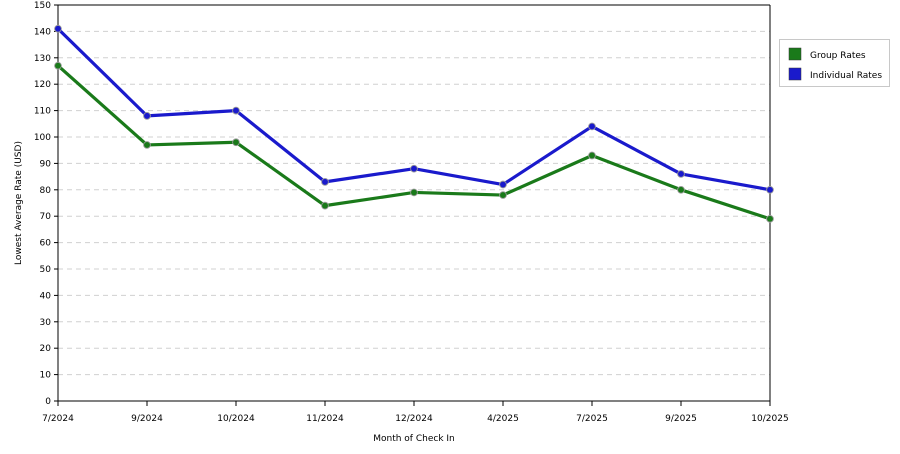 The height and width of the screenshot is (454, 900). Describe the element at coordinates (325, 419) in the screenshot. I see `x-tick-label: 11/2024` at that location.